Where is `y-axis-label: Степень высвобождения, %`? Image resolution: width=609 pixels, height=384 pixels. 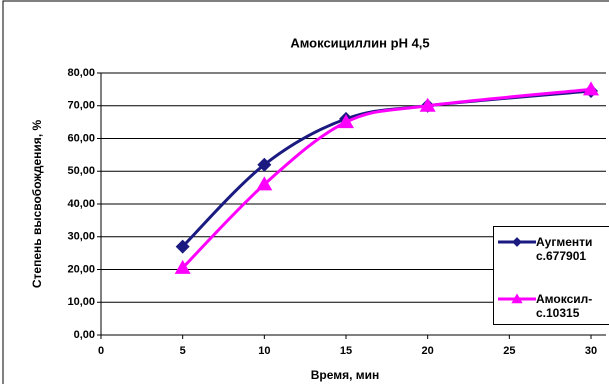 y-axis-label: Степень высвобождения, % is located at coordinates (37, 204).